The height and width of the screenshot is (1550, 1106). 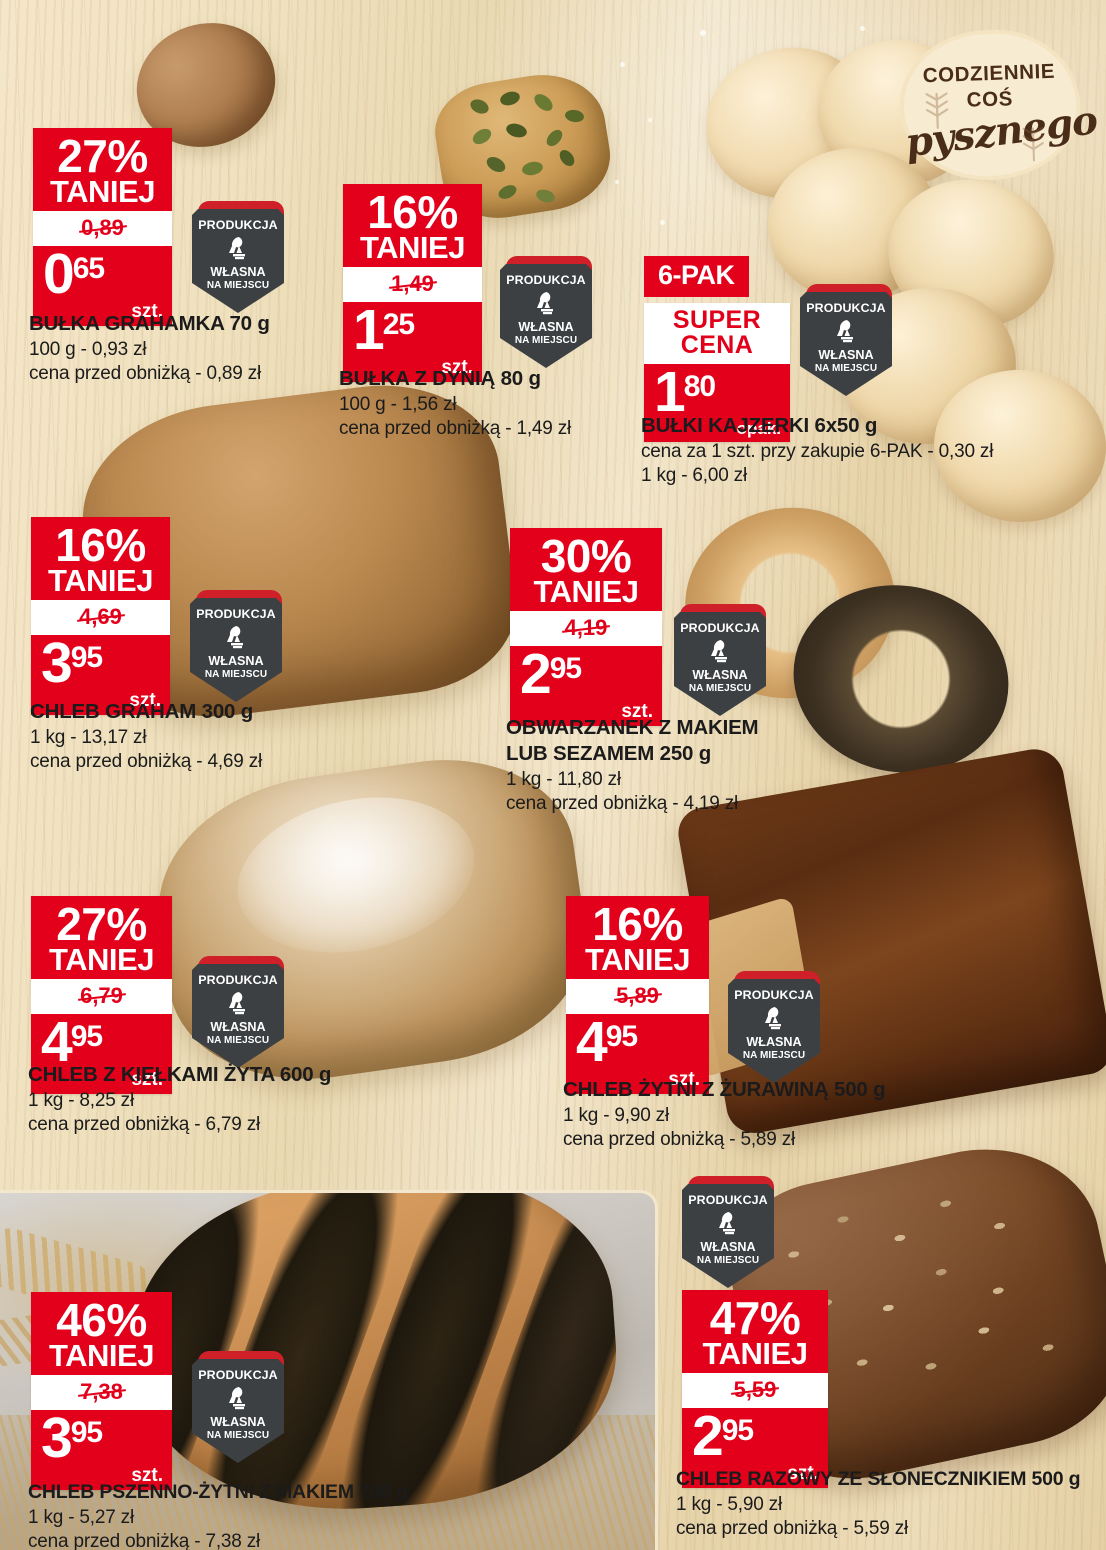 What do you see at coordinates (101, 924) in the screenshot?
I see `discount-percent: 27%` at bounding box center [101, 924].